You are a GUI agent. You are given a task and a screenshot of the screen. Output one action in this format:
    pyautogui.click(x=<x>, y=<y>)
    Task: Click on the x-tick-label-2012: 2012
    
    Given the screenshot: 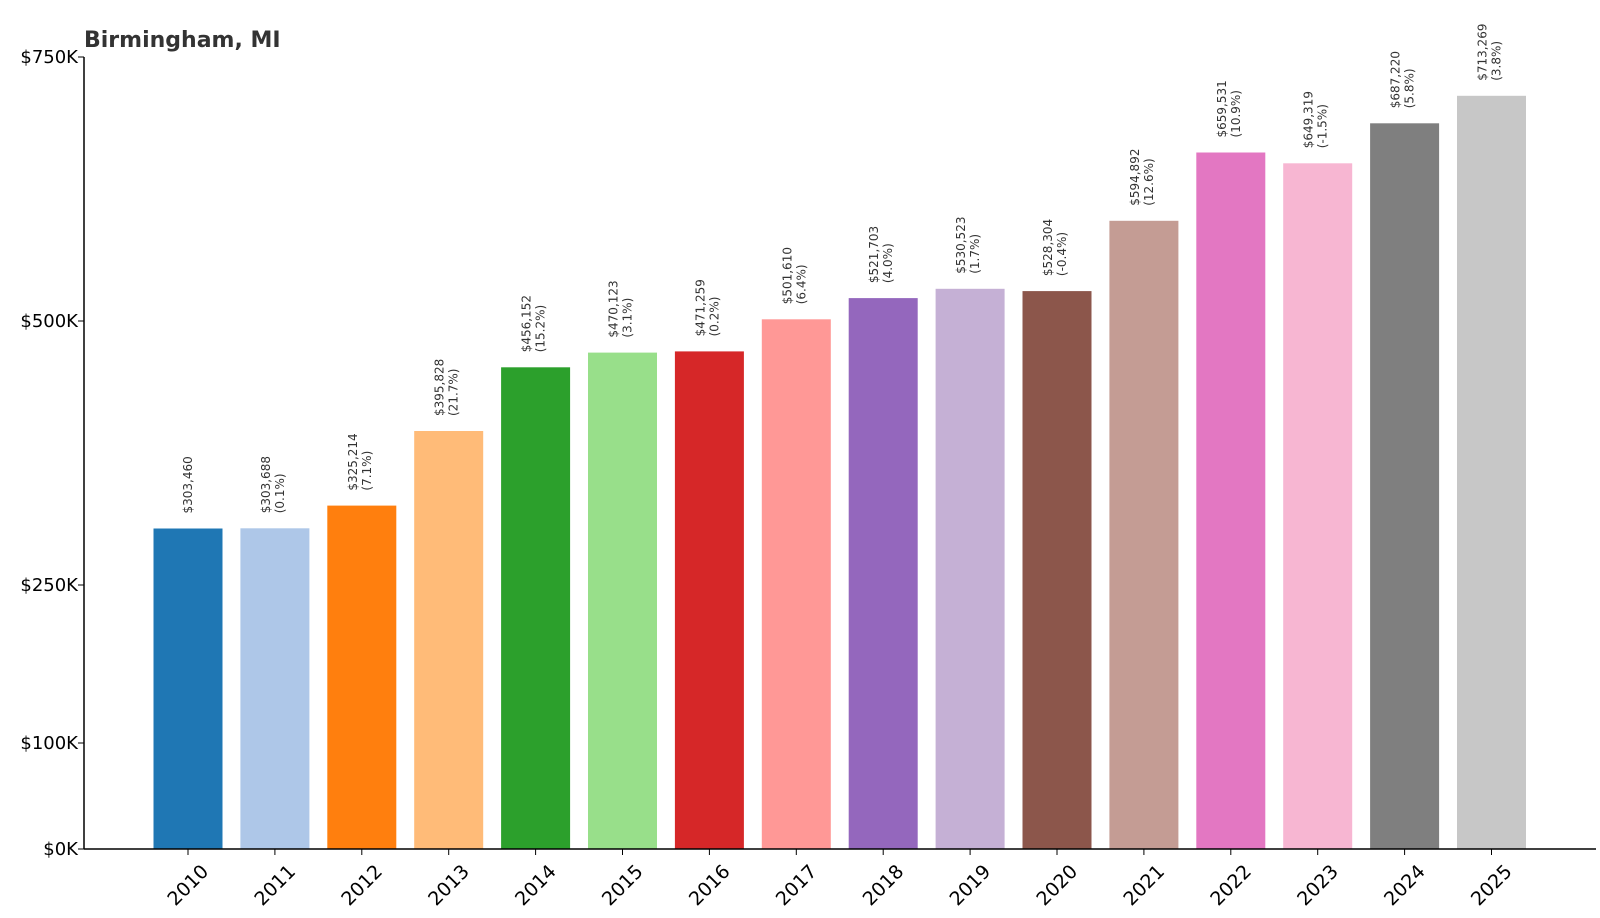 What is the action you would take?
    pyautogui.click(x=362, y=886)
    